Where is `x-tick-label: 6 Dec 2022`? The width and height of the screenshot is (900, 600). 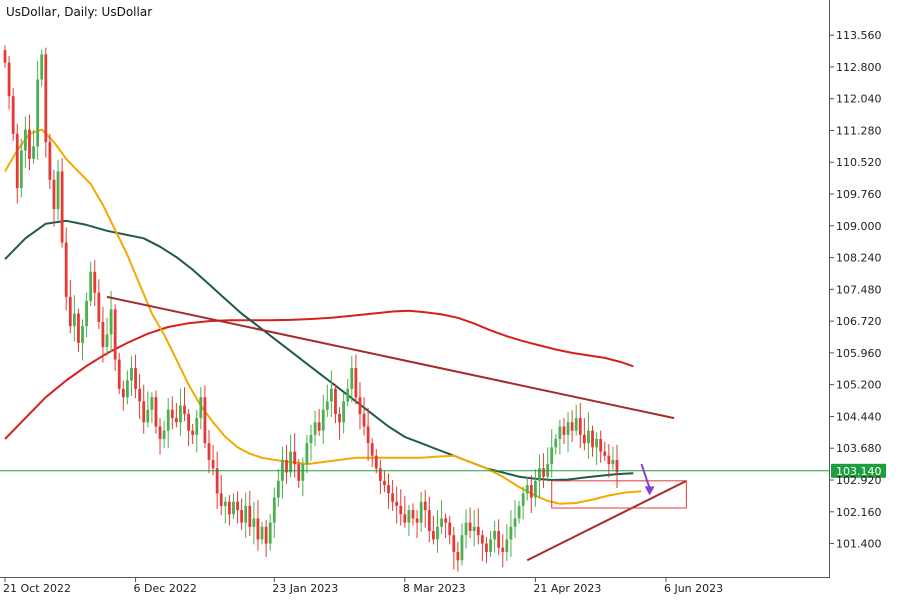 x-tick-label: 6 Dec 2022 is located at coordinates (165, 588).